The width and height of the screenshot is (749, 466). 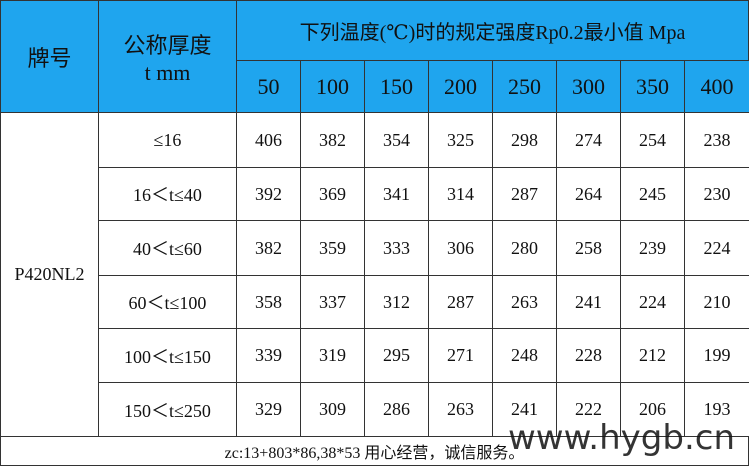 I want to click on cell-text: 306, so click(x=460, y=247).